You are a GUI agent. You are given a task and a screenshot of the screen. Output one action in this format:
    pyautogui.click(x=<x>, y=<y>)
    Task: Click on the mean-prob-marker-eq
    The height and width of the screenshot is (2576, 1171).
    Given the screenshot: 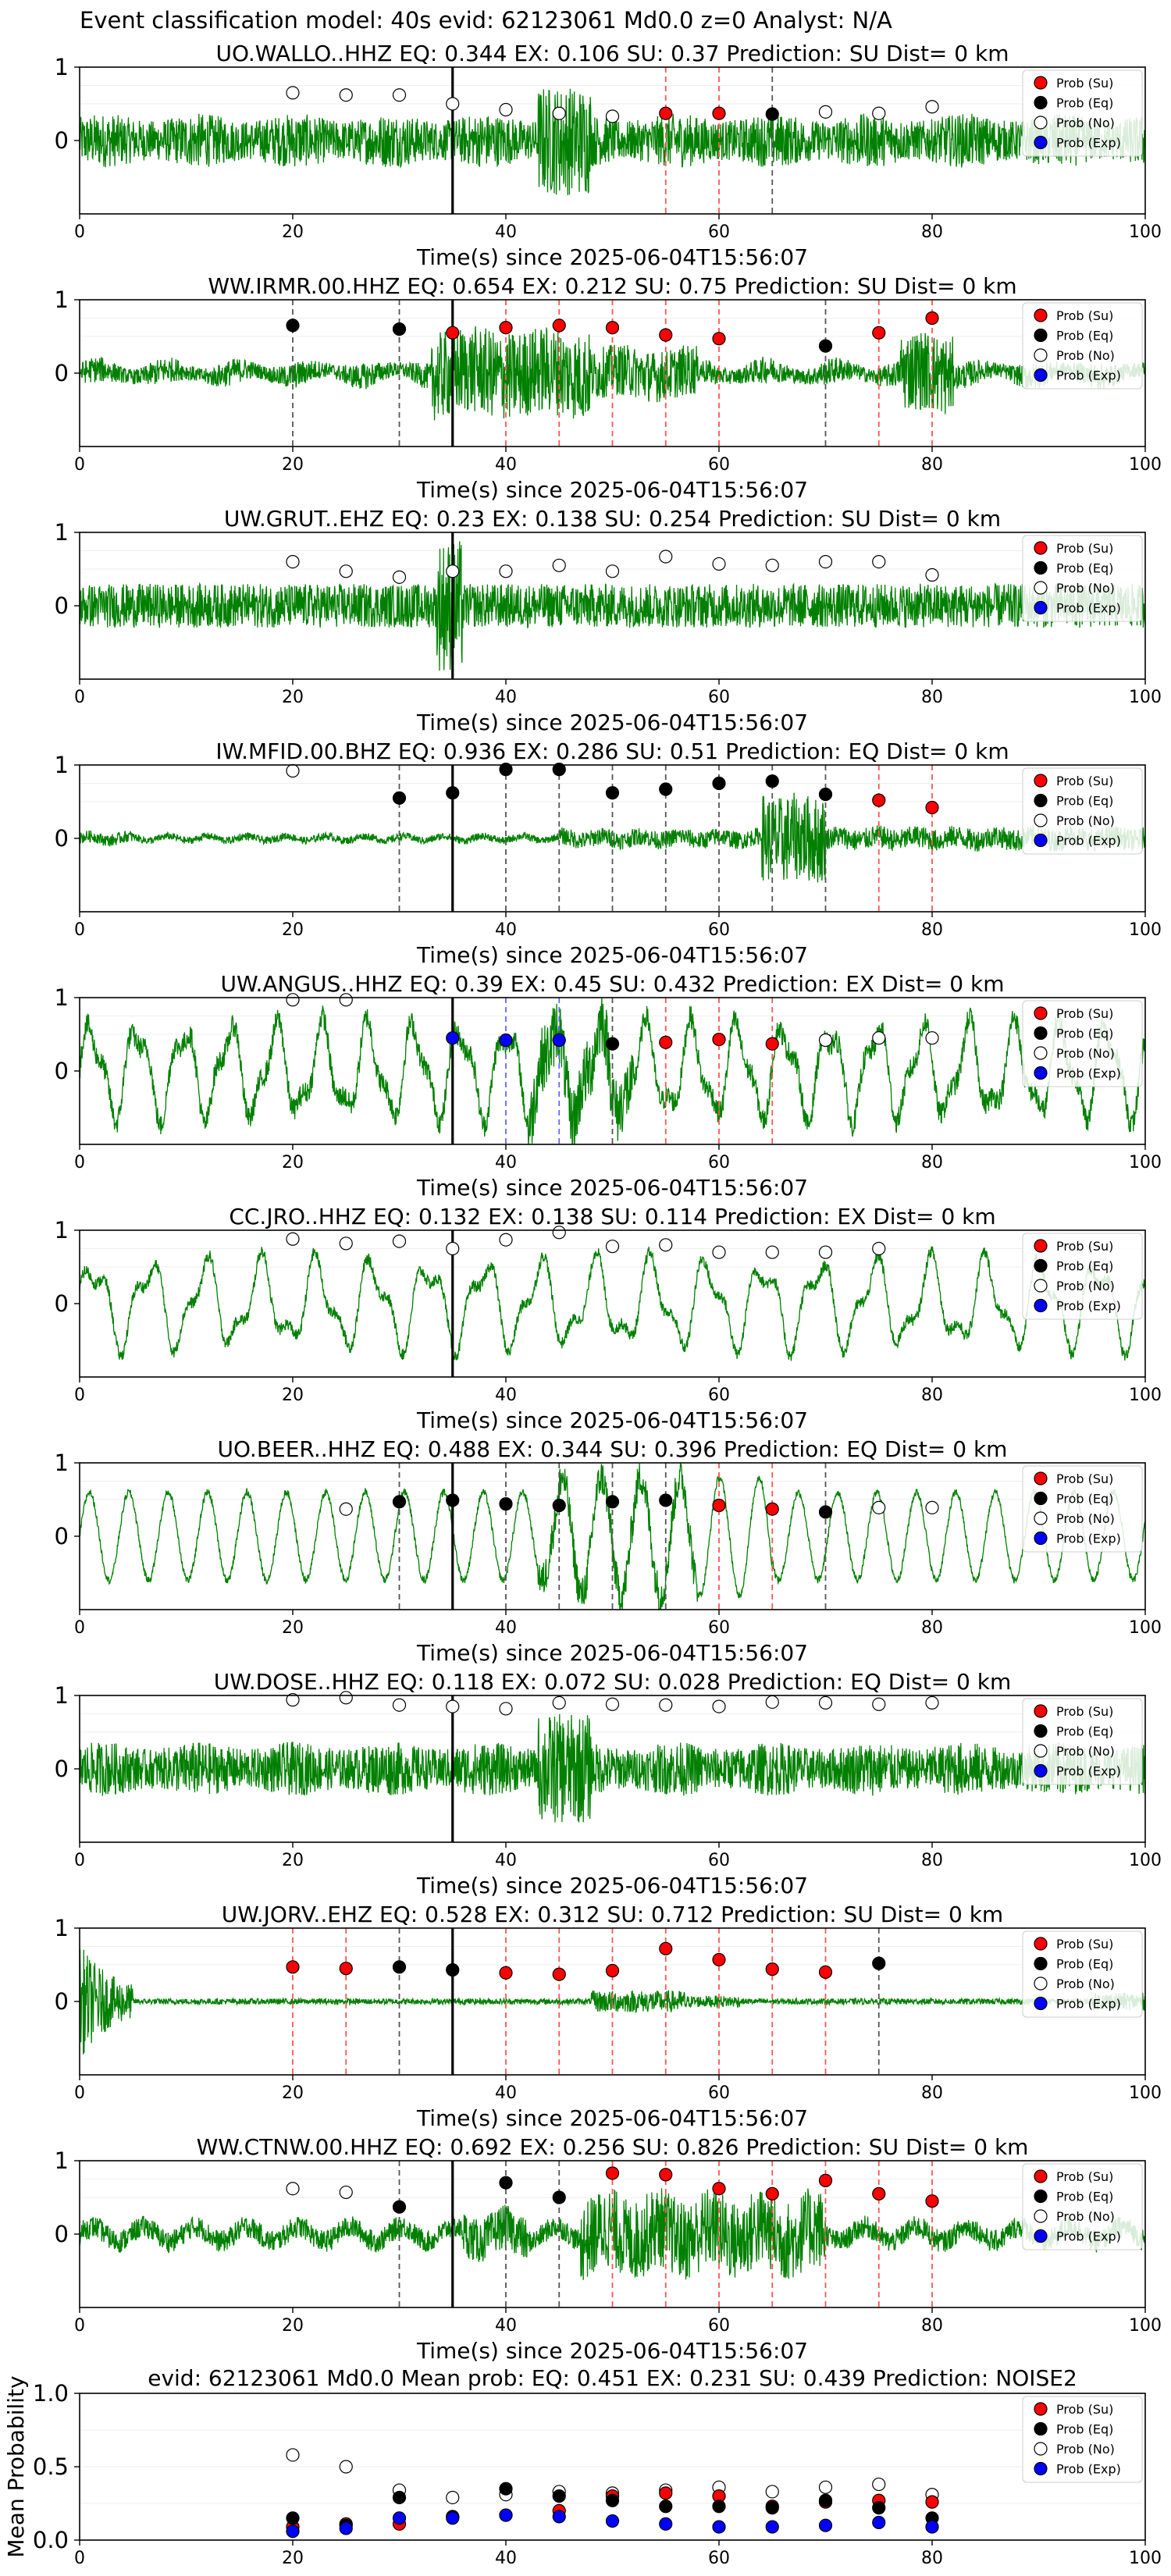 What is the action you would take?
    pyautogui.click(x=879, y=2508)
    